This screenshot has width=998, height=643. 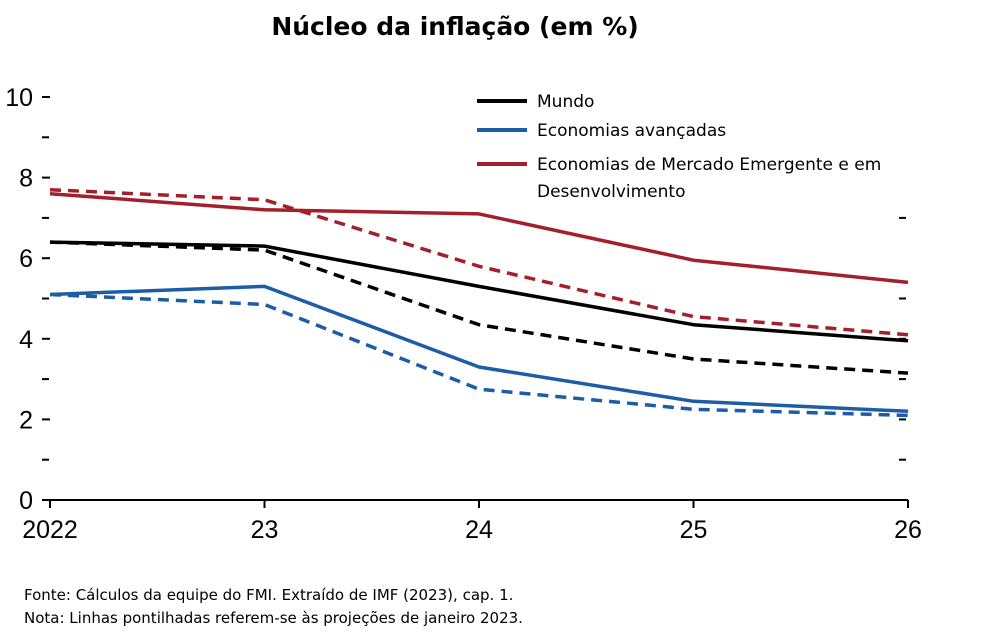 I want to click on legend-label: Desenvolvimento, so click(x=611, y=192).